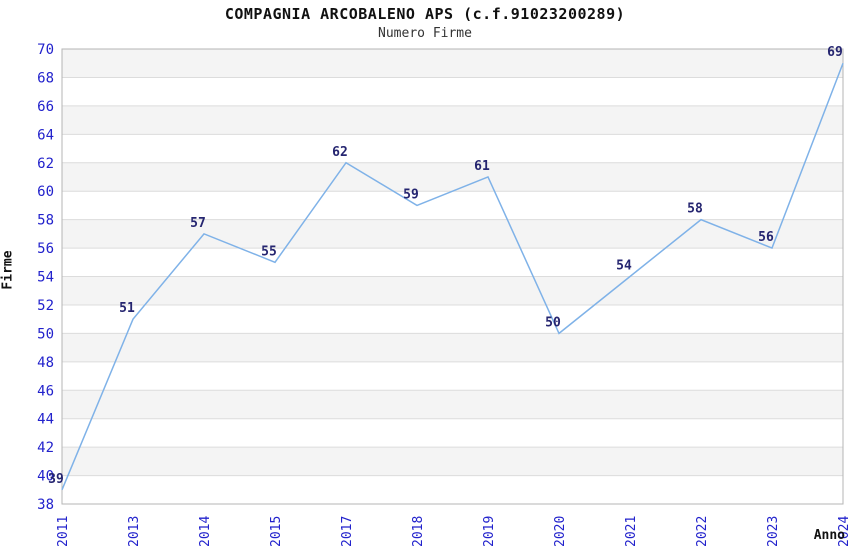 The height and width of the screenshot is (550, 850). What do you see at coordinates (127, 308) in the screenshot?
I see `data-point-label: 51` at bounding box center [127, 308].